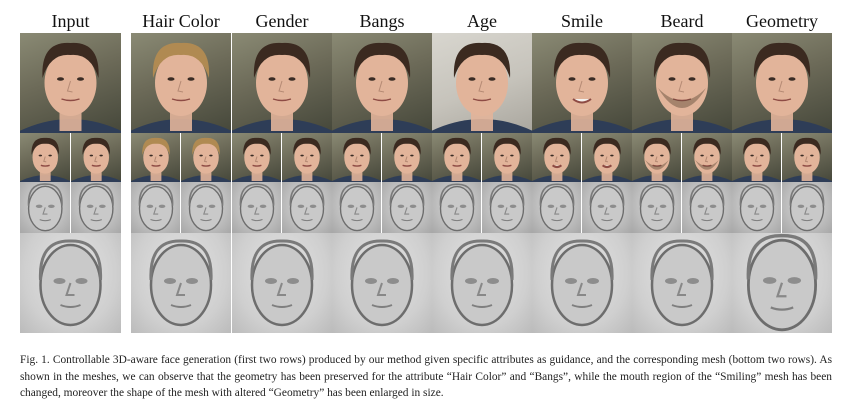  I want to click on mesh-views-hair-color, so click(181, 207).